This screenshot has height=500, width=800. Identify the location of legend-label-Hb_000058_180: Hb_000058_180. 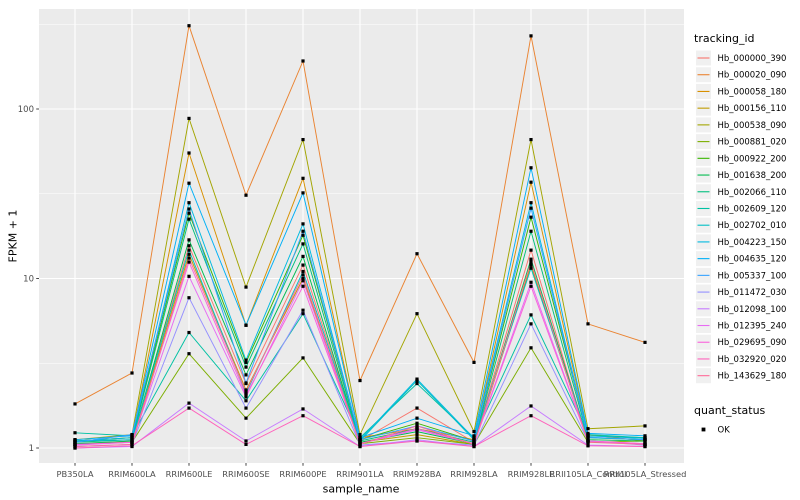
(752, 92).